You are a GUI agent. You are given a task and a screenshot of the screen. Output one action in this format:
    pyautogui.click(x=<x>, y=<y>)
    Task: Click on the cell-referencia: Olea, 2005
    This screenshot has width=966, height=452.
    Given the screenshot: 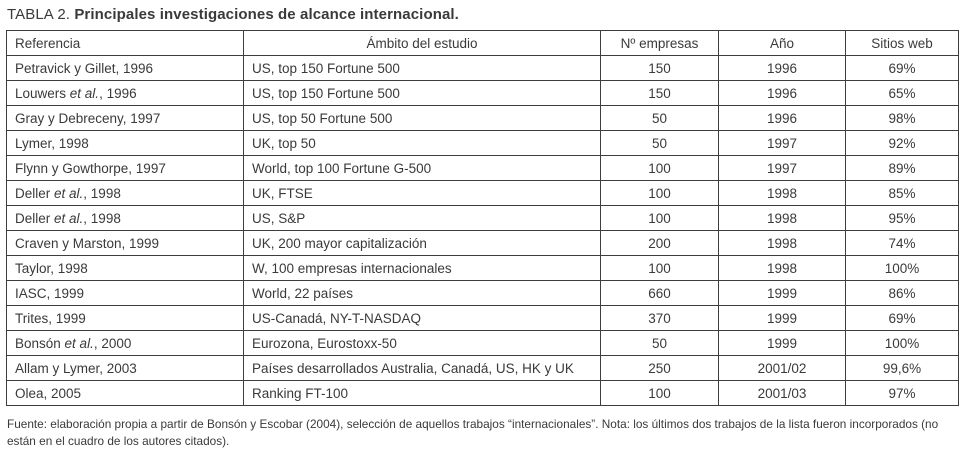 What is the action you would take?
    pyautogui.click(x=125, y=393)
    